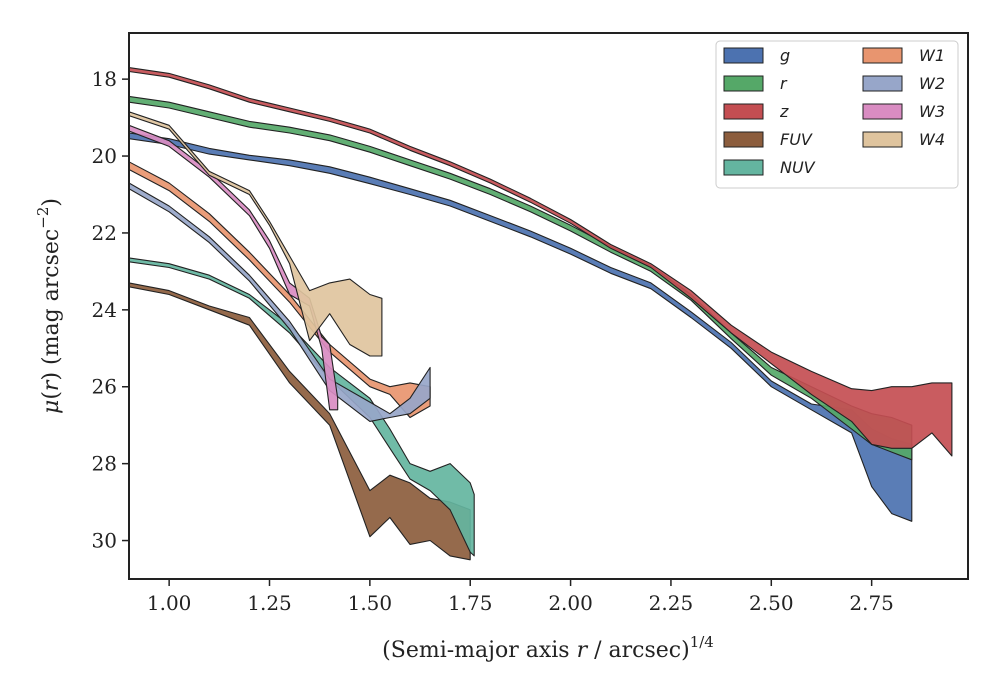 The height and width of the screenshot is (700, 1000). Describe the element at coordinates (882, 55) in the screenshot. I see `legend-swatch-w1` at that location.